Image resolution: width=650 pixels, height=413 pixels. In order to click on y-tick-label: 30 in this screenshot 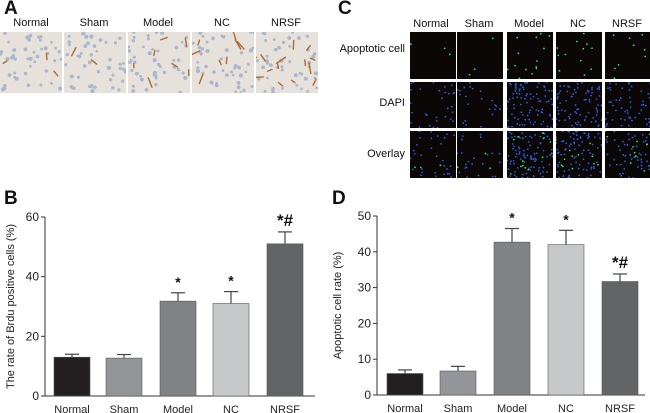, I will do `click(365, 288)`.